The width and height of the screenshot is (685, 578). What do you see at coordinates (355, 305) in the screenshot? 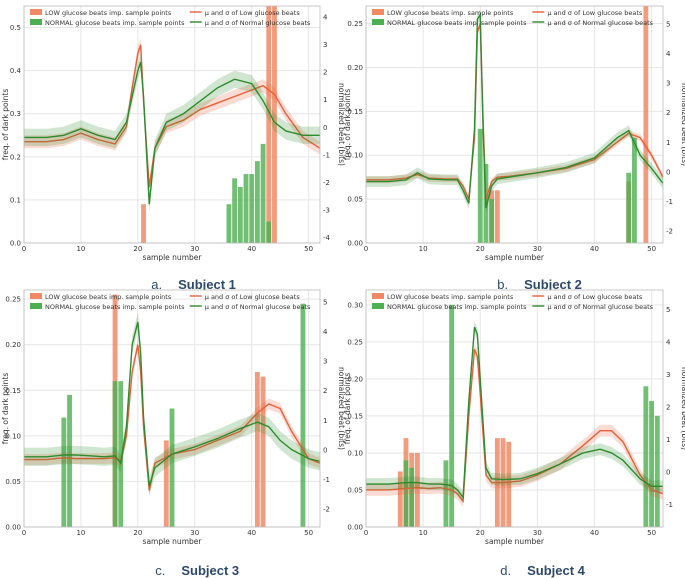
I see `y-tick-label: 0.30` at bounding box center [355, 305].